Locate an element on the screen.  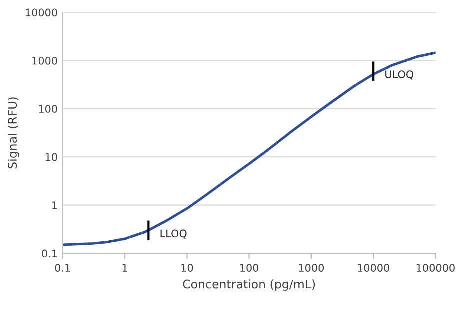
y-tick-label: 10 is located at coordinates (52, 157).